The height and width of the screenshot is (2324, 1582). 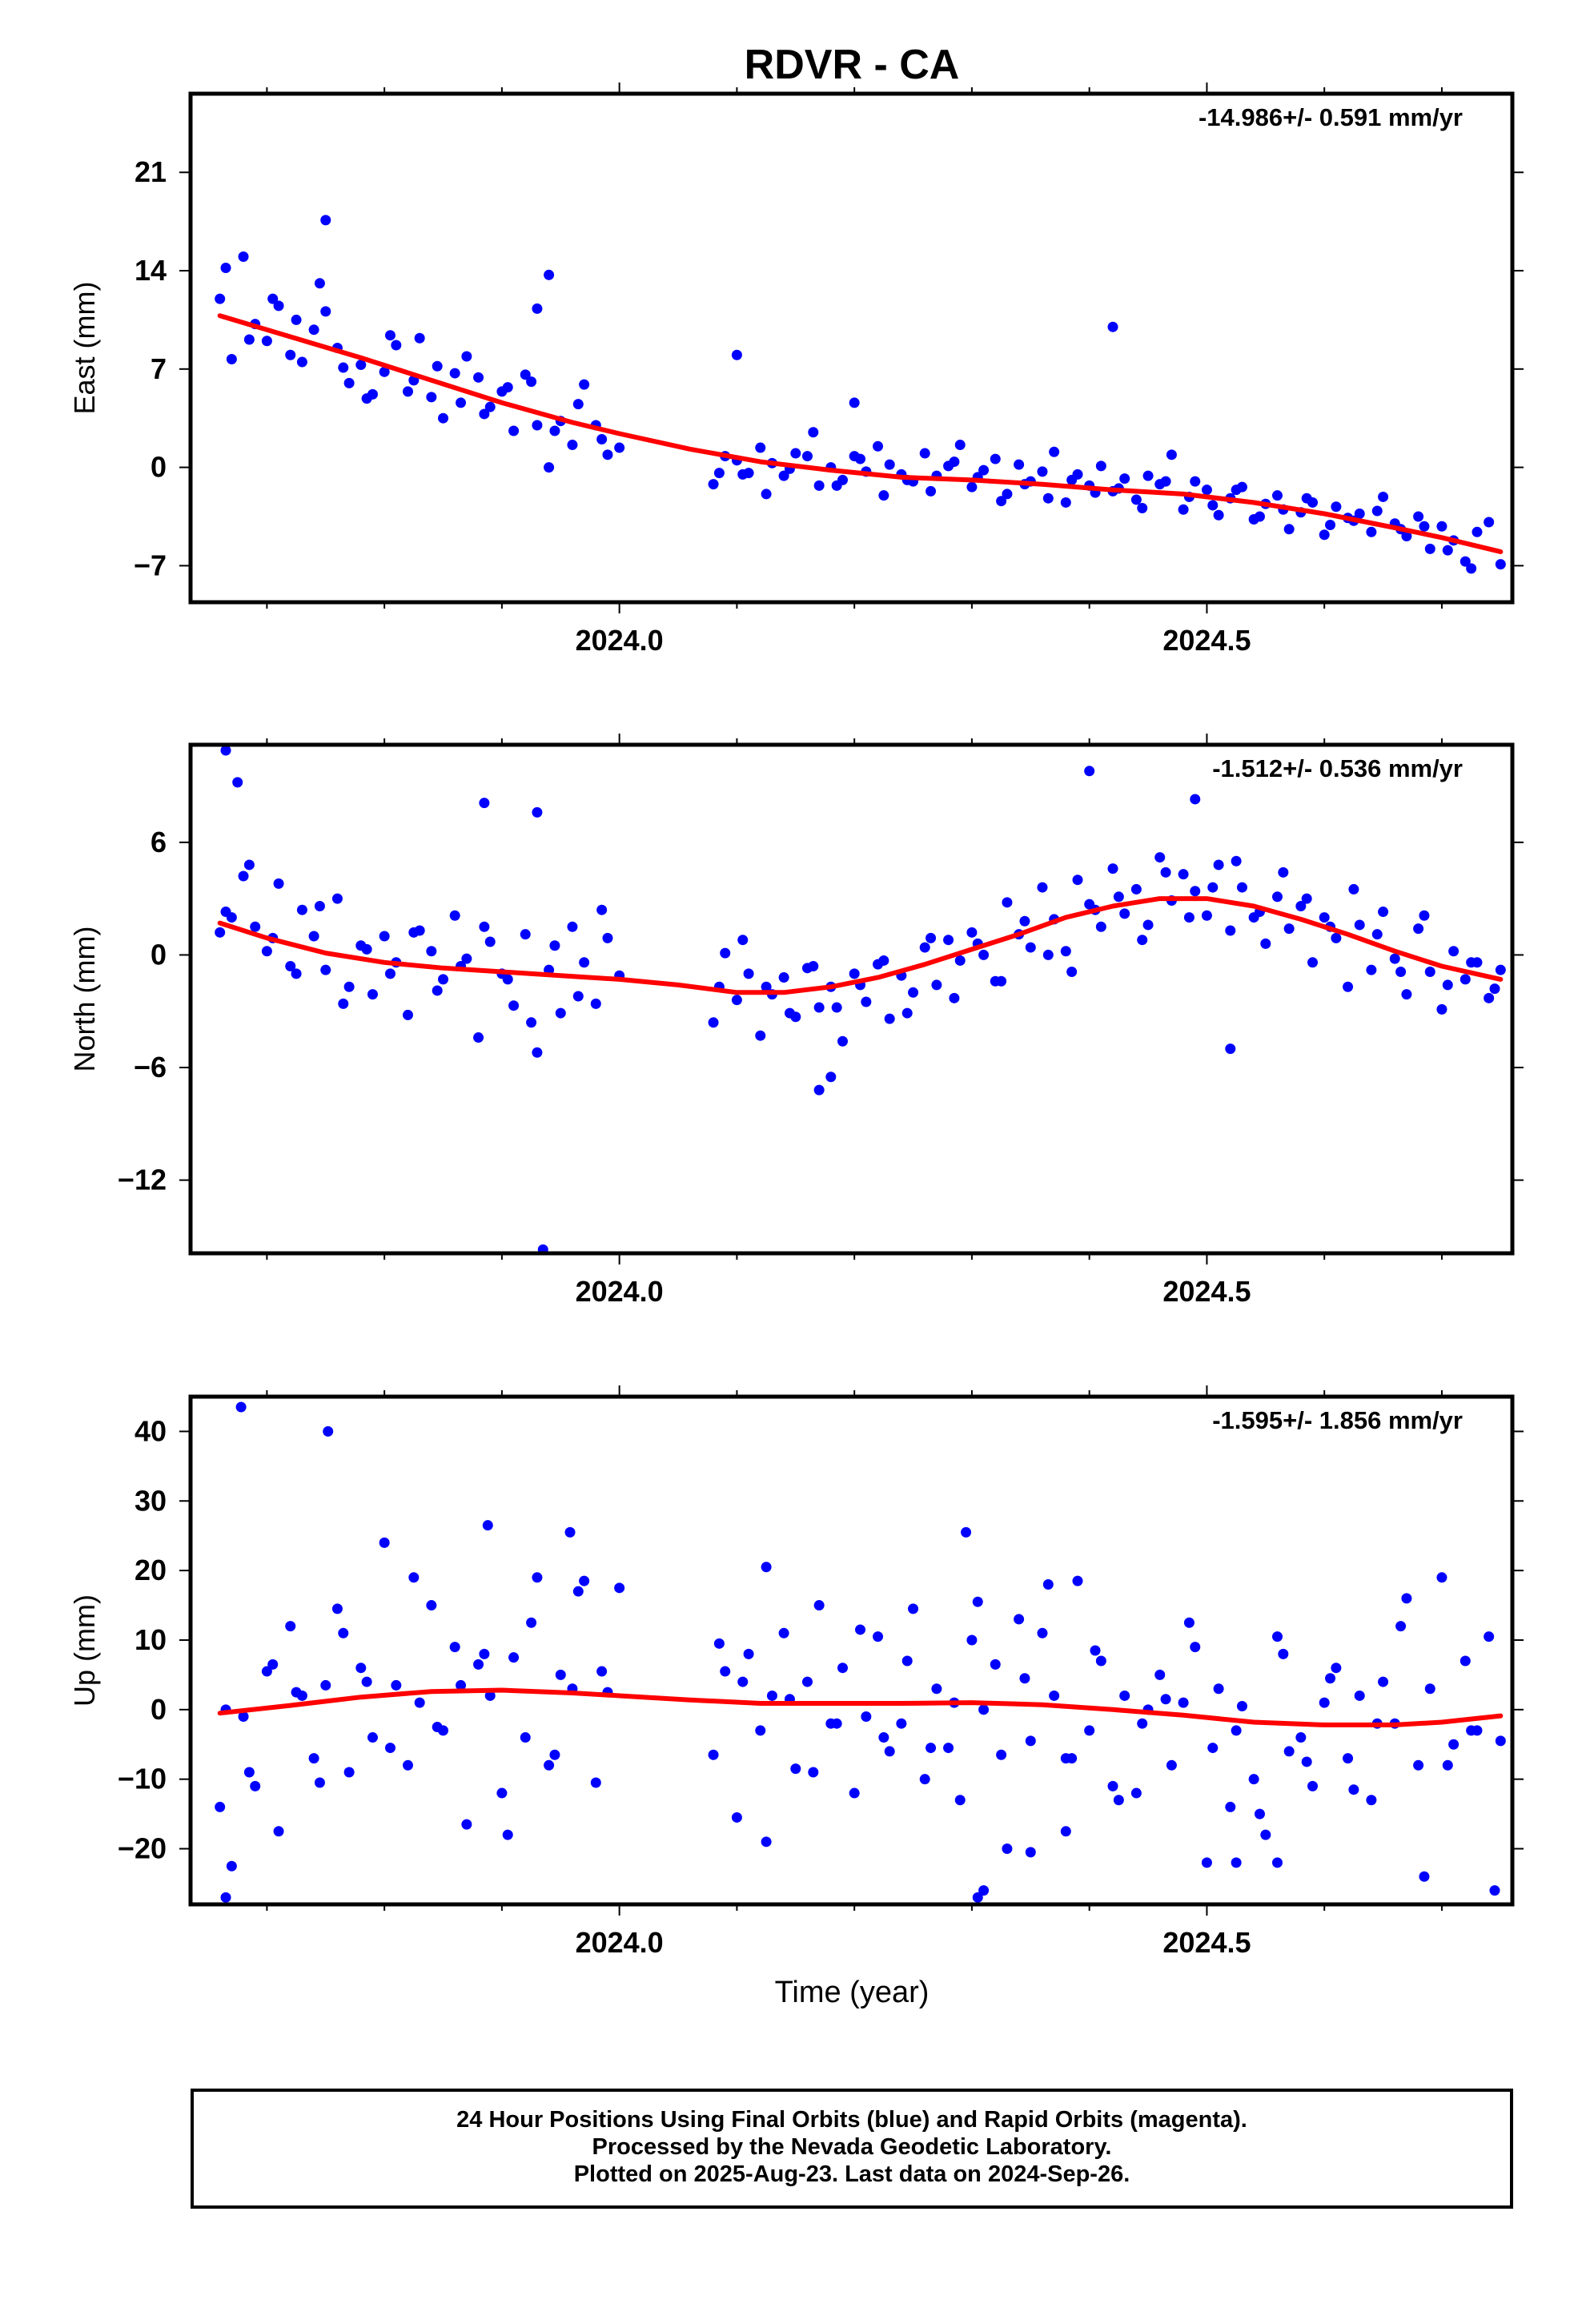 I want to click on north-x-tick-label: 2024.0, so click(x=620, y=1291).